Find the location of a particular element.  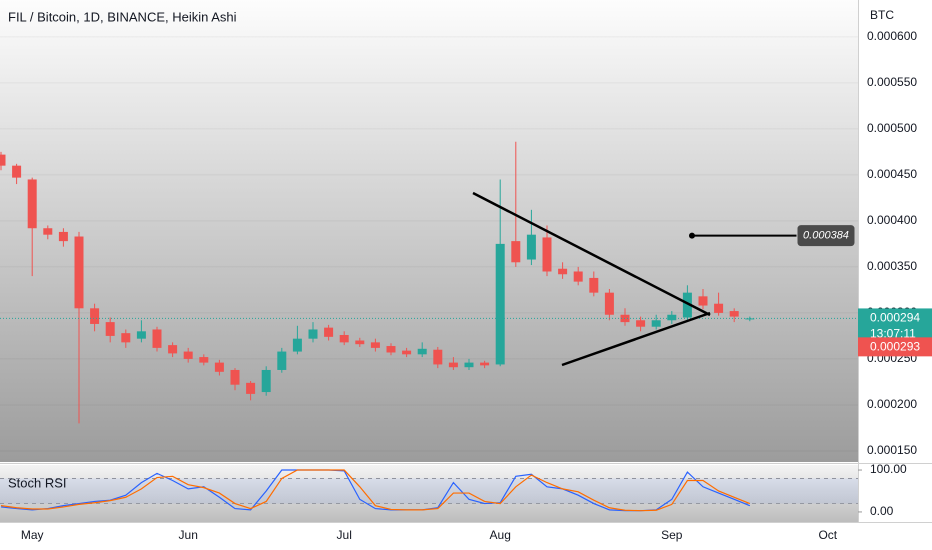

x-tick-label: Aug is located at coordinates (500, 535).